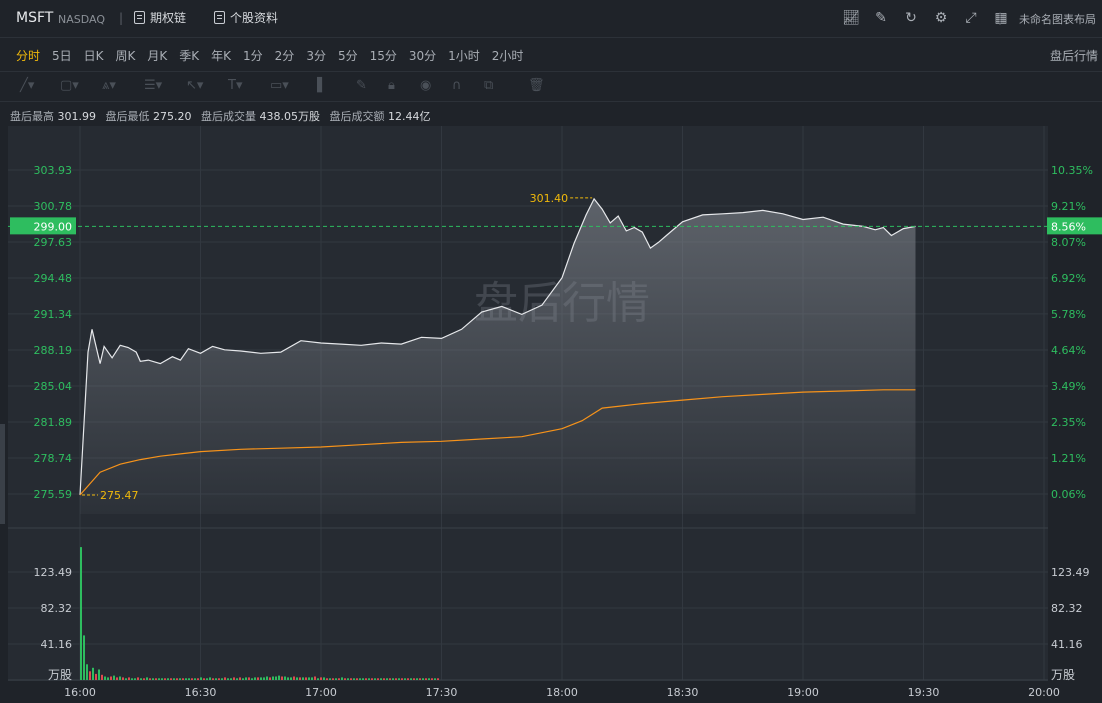 This screenshot has height=703, width=1102. Describe the element at coordinates (422, 56) in the screenshot. I see `period-tab: 30分` at that location.